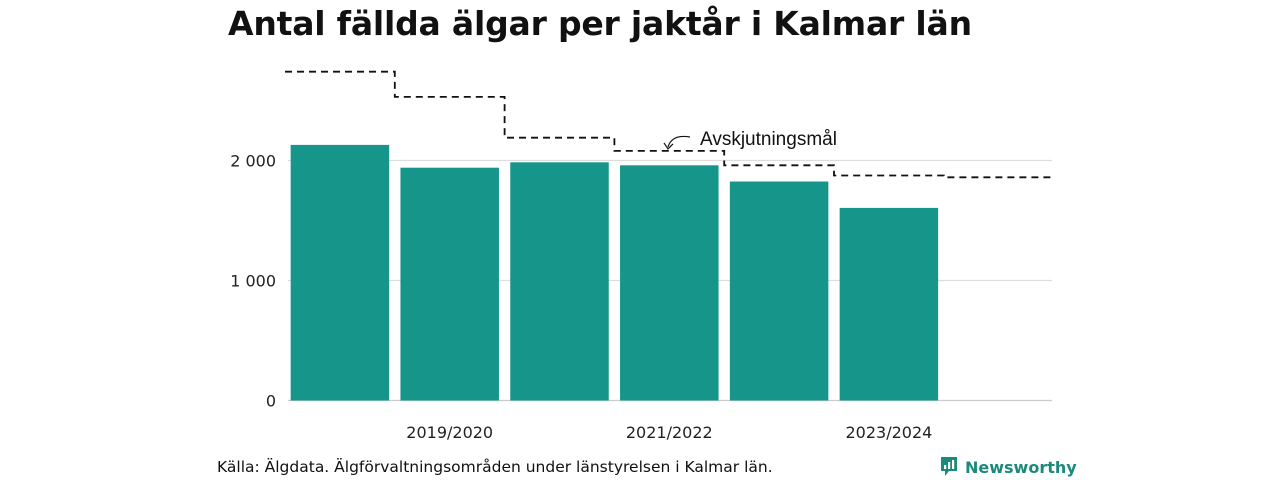 This screenshot has height=480, width=1280. I want to click on x-tick-label: 2023/2024, so click(888, 432).